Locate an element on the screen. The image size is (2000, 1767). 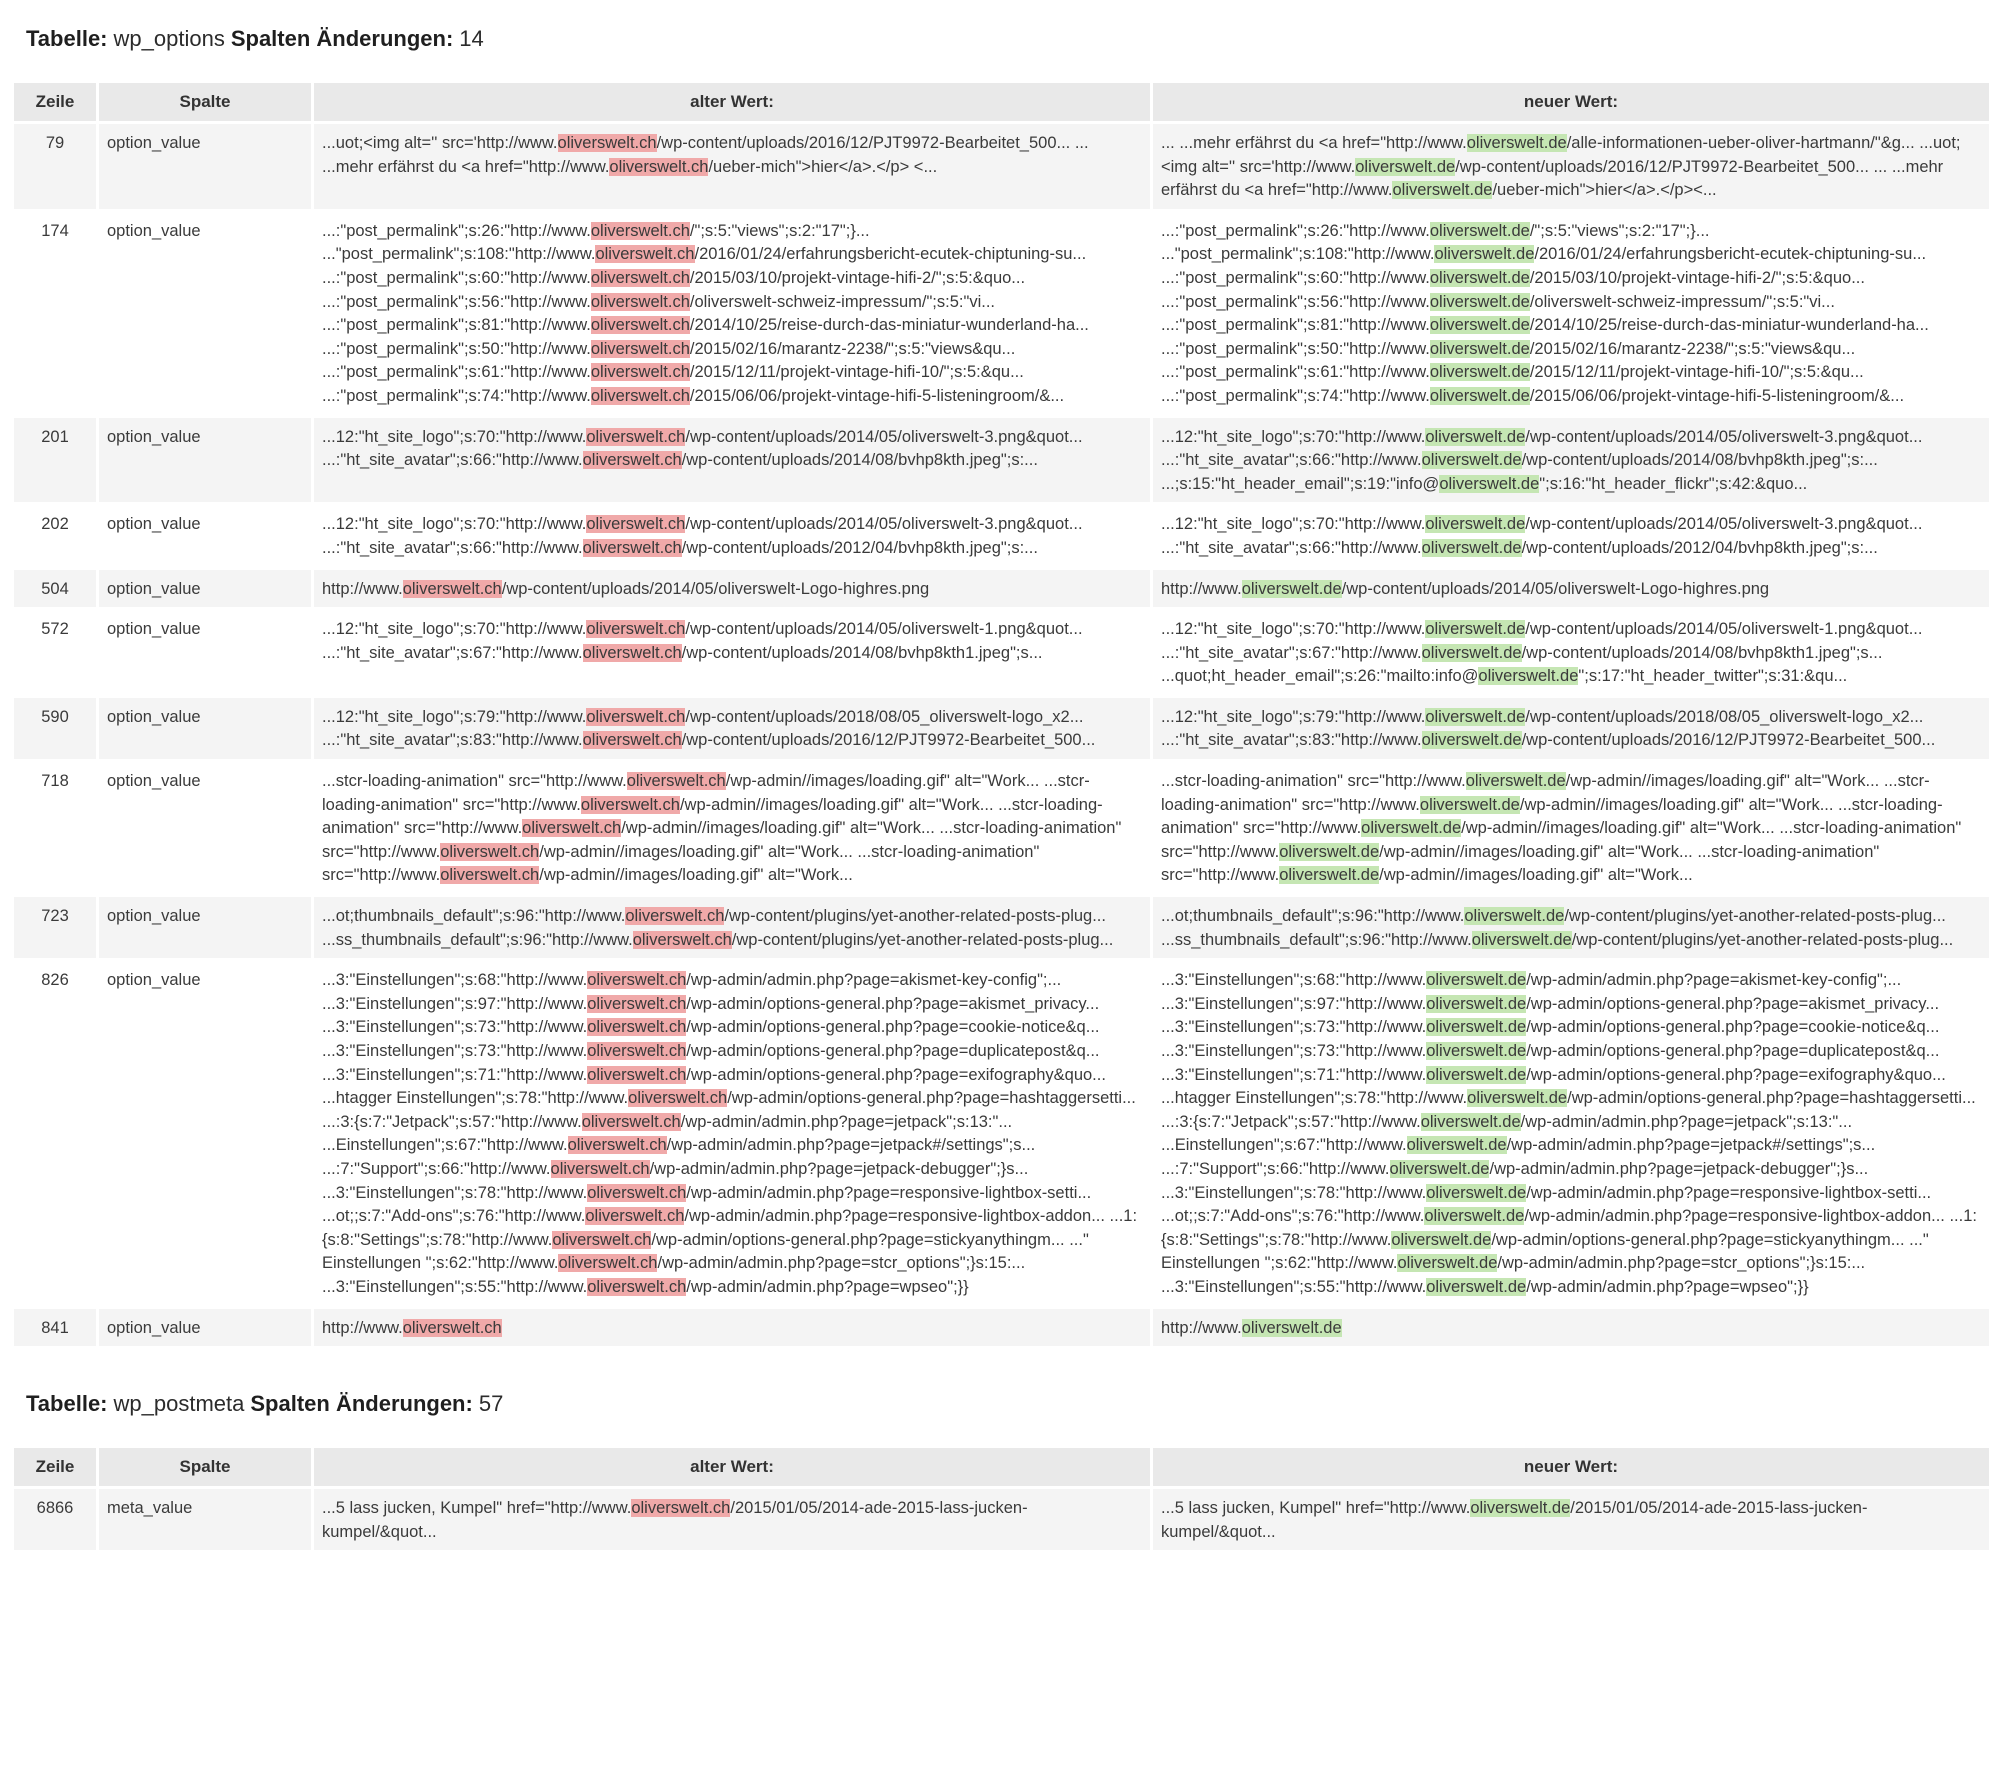
row-number-cell: 504 is located at coordinates (55, 588).